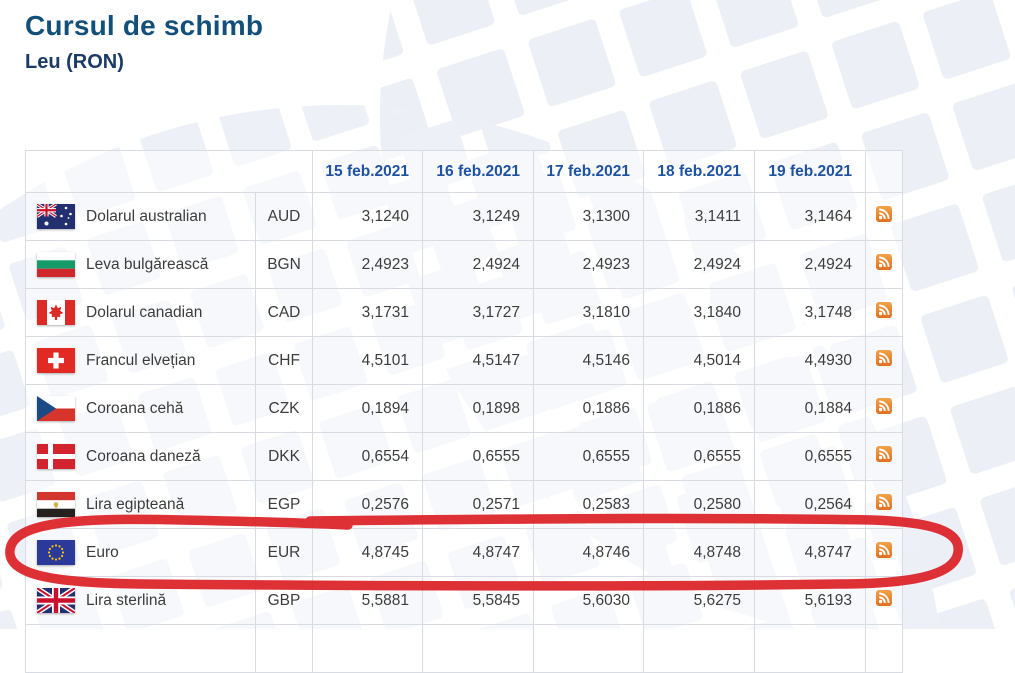 The image size is (1015, 673). What do you see at coordinates (146, 216) in the screenshot?
I see `currency-name: Dolarul australian` at bounding box center [146, 216].